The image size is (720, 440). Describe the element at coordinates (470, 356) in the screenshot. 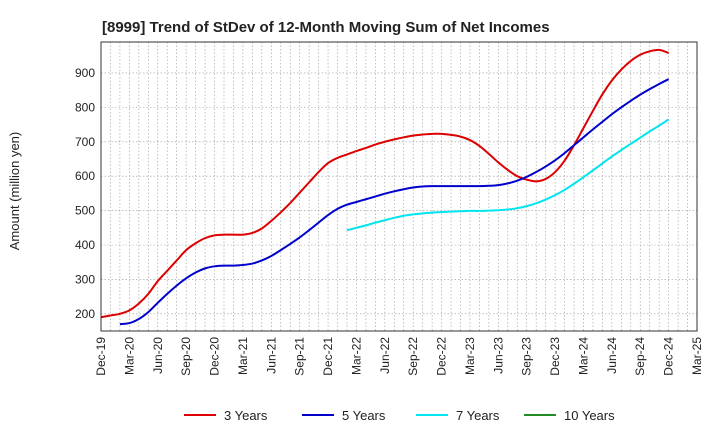

I see `x-tick-label: Mar-23` at that location.